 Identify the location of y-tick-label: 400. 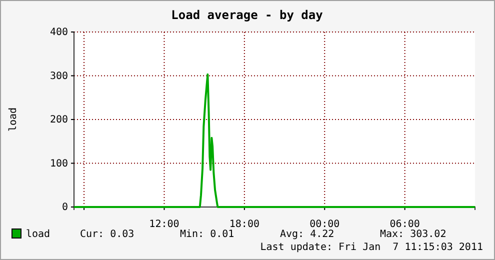
(59, 32).